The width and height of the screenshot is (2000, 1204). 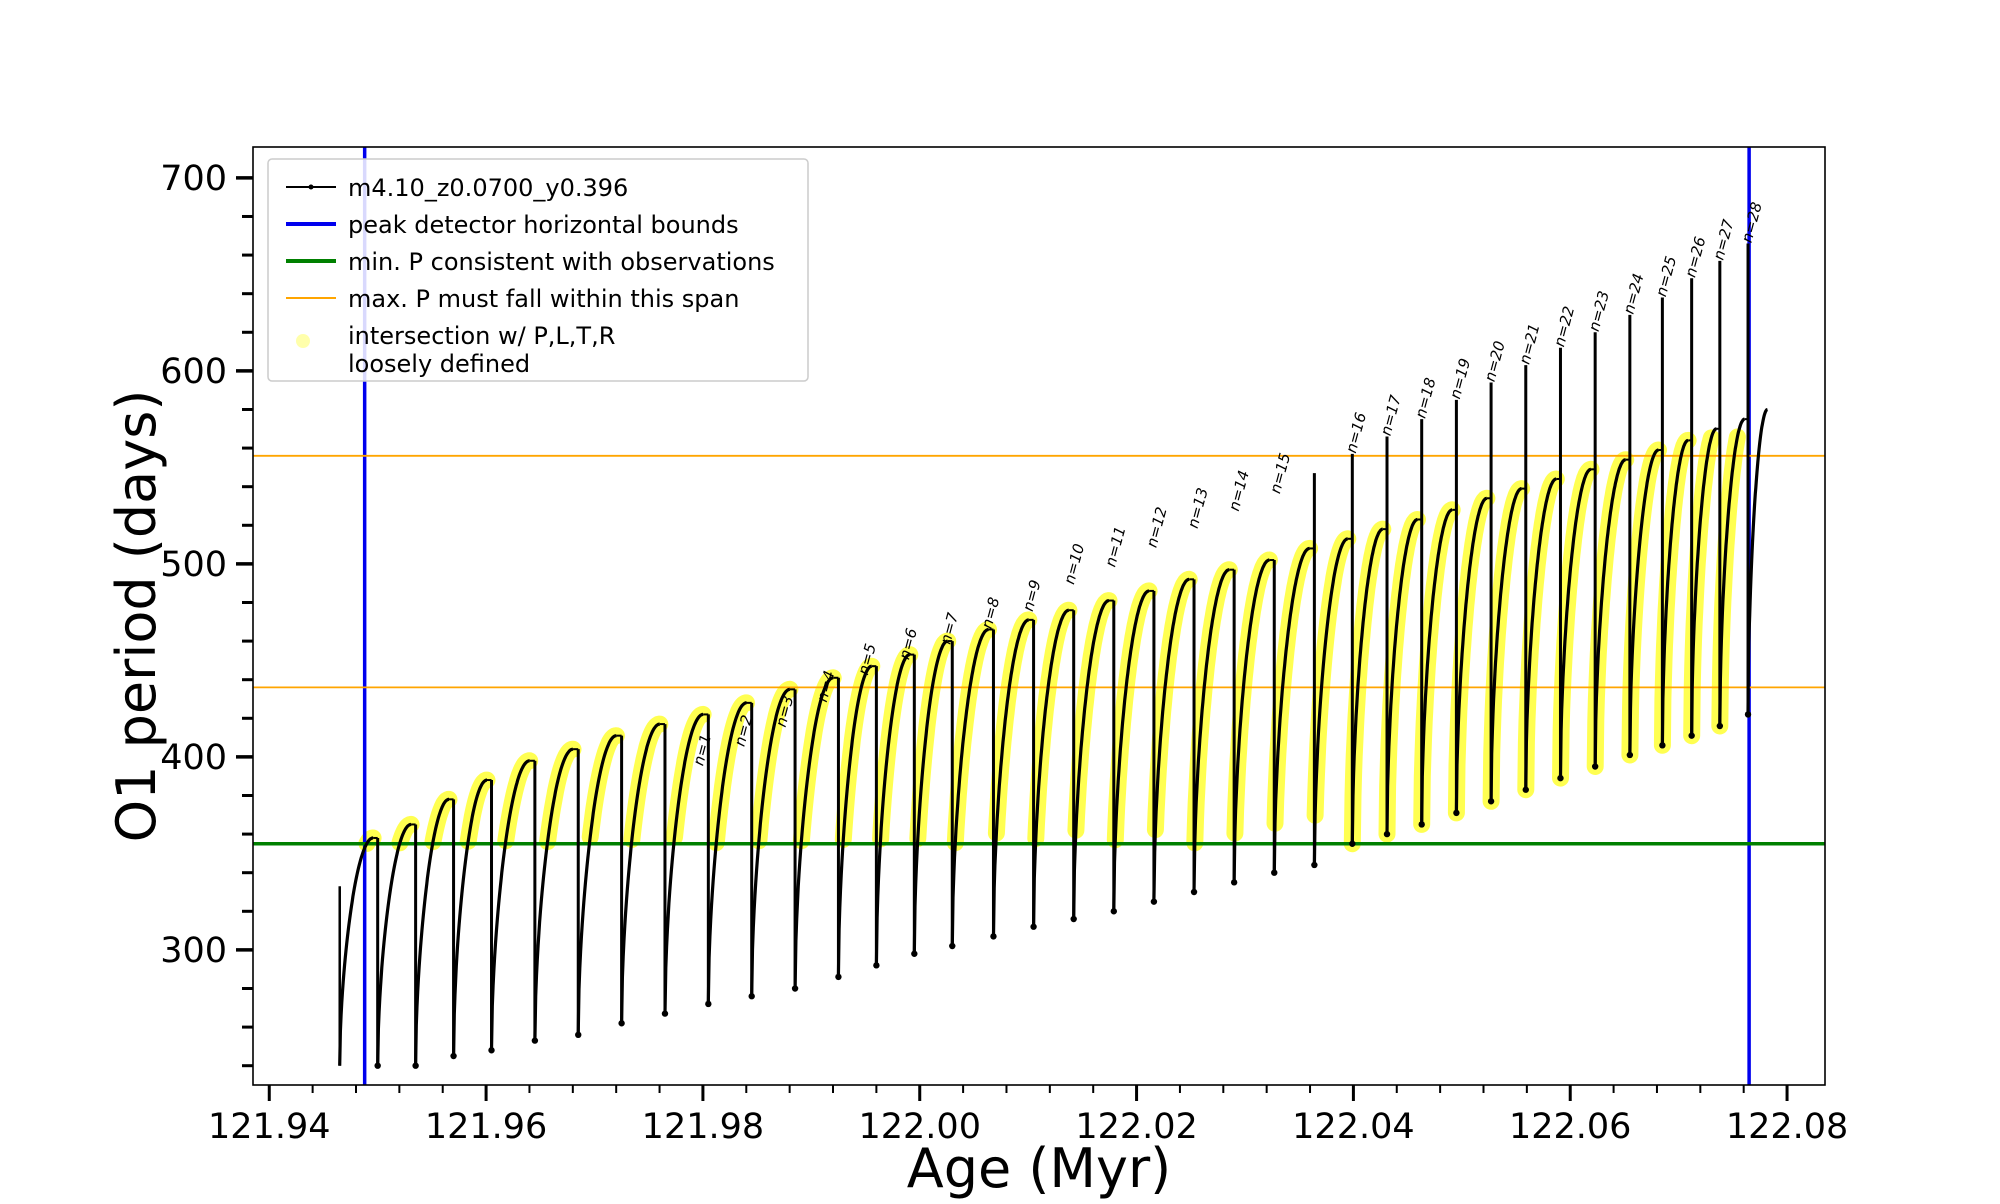 I want to click on pulse-label: n=8, so click(x=991, y=612).